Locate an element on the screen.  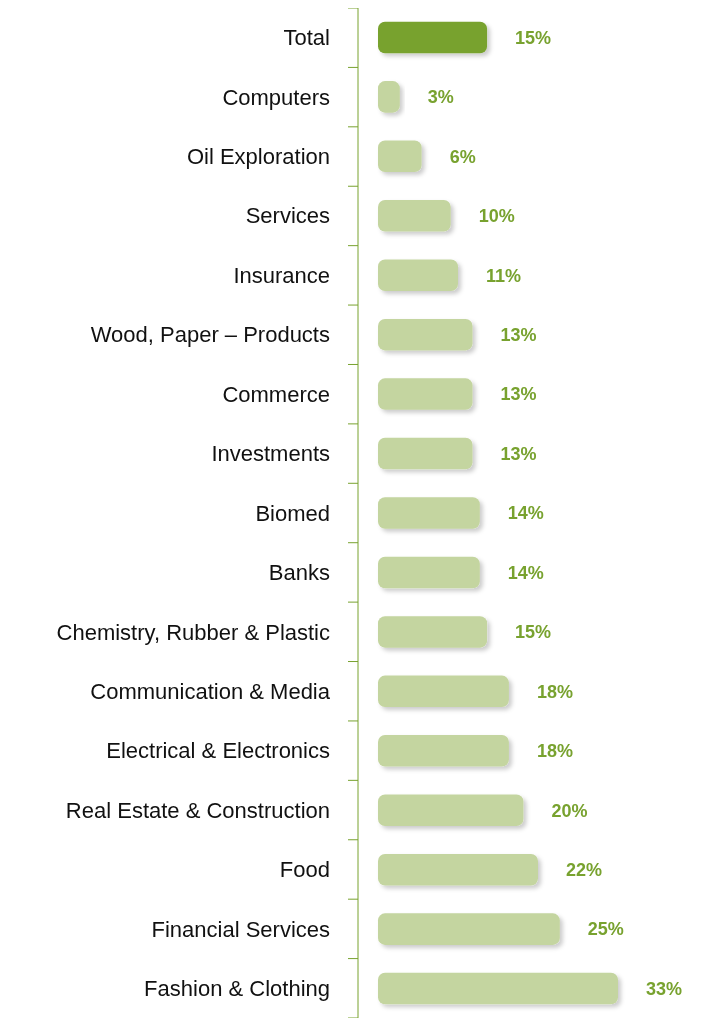
data-label: 22% is located at coordinates (584, 869).